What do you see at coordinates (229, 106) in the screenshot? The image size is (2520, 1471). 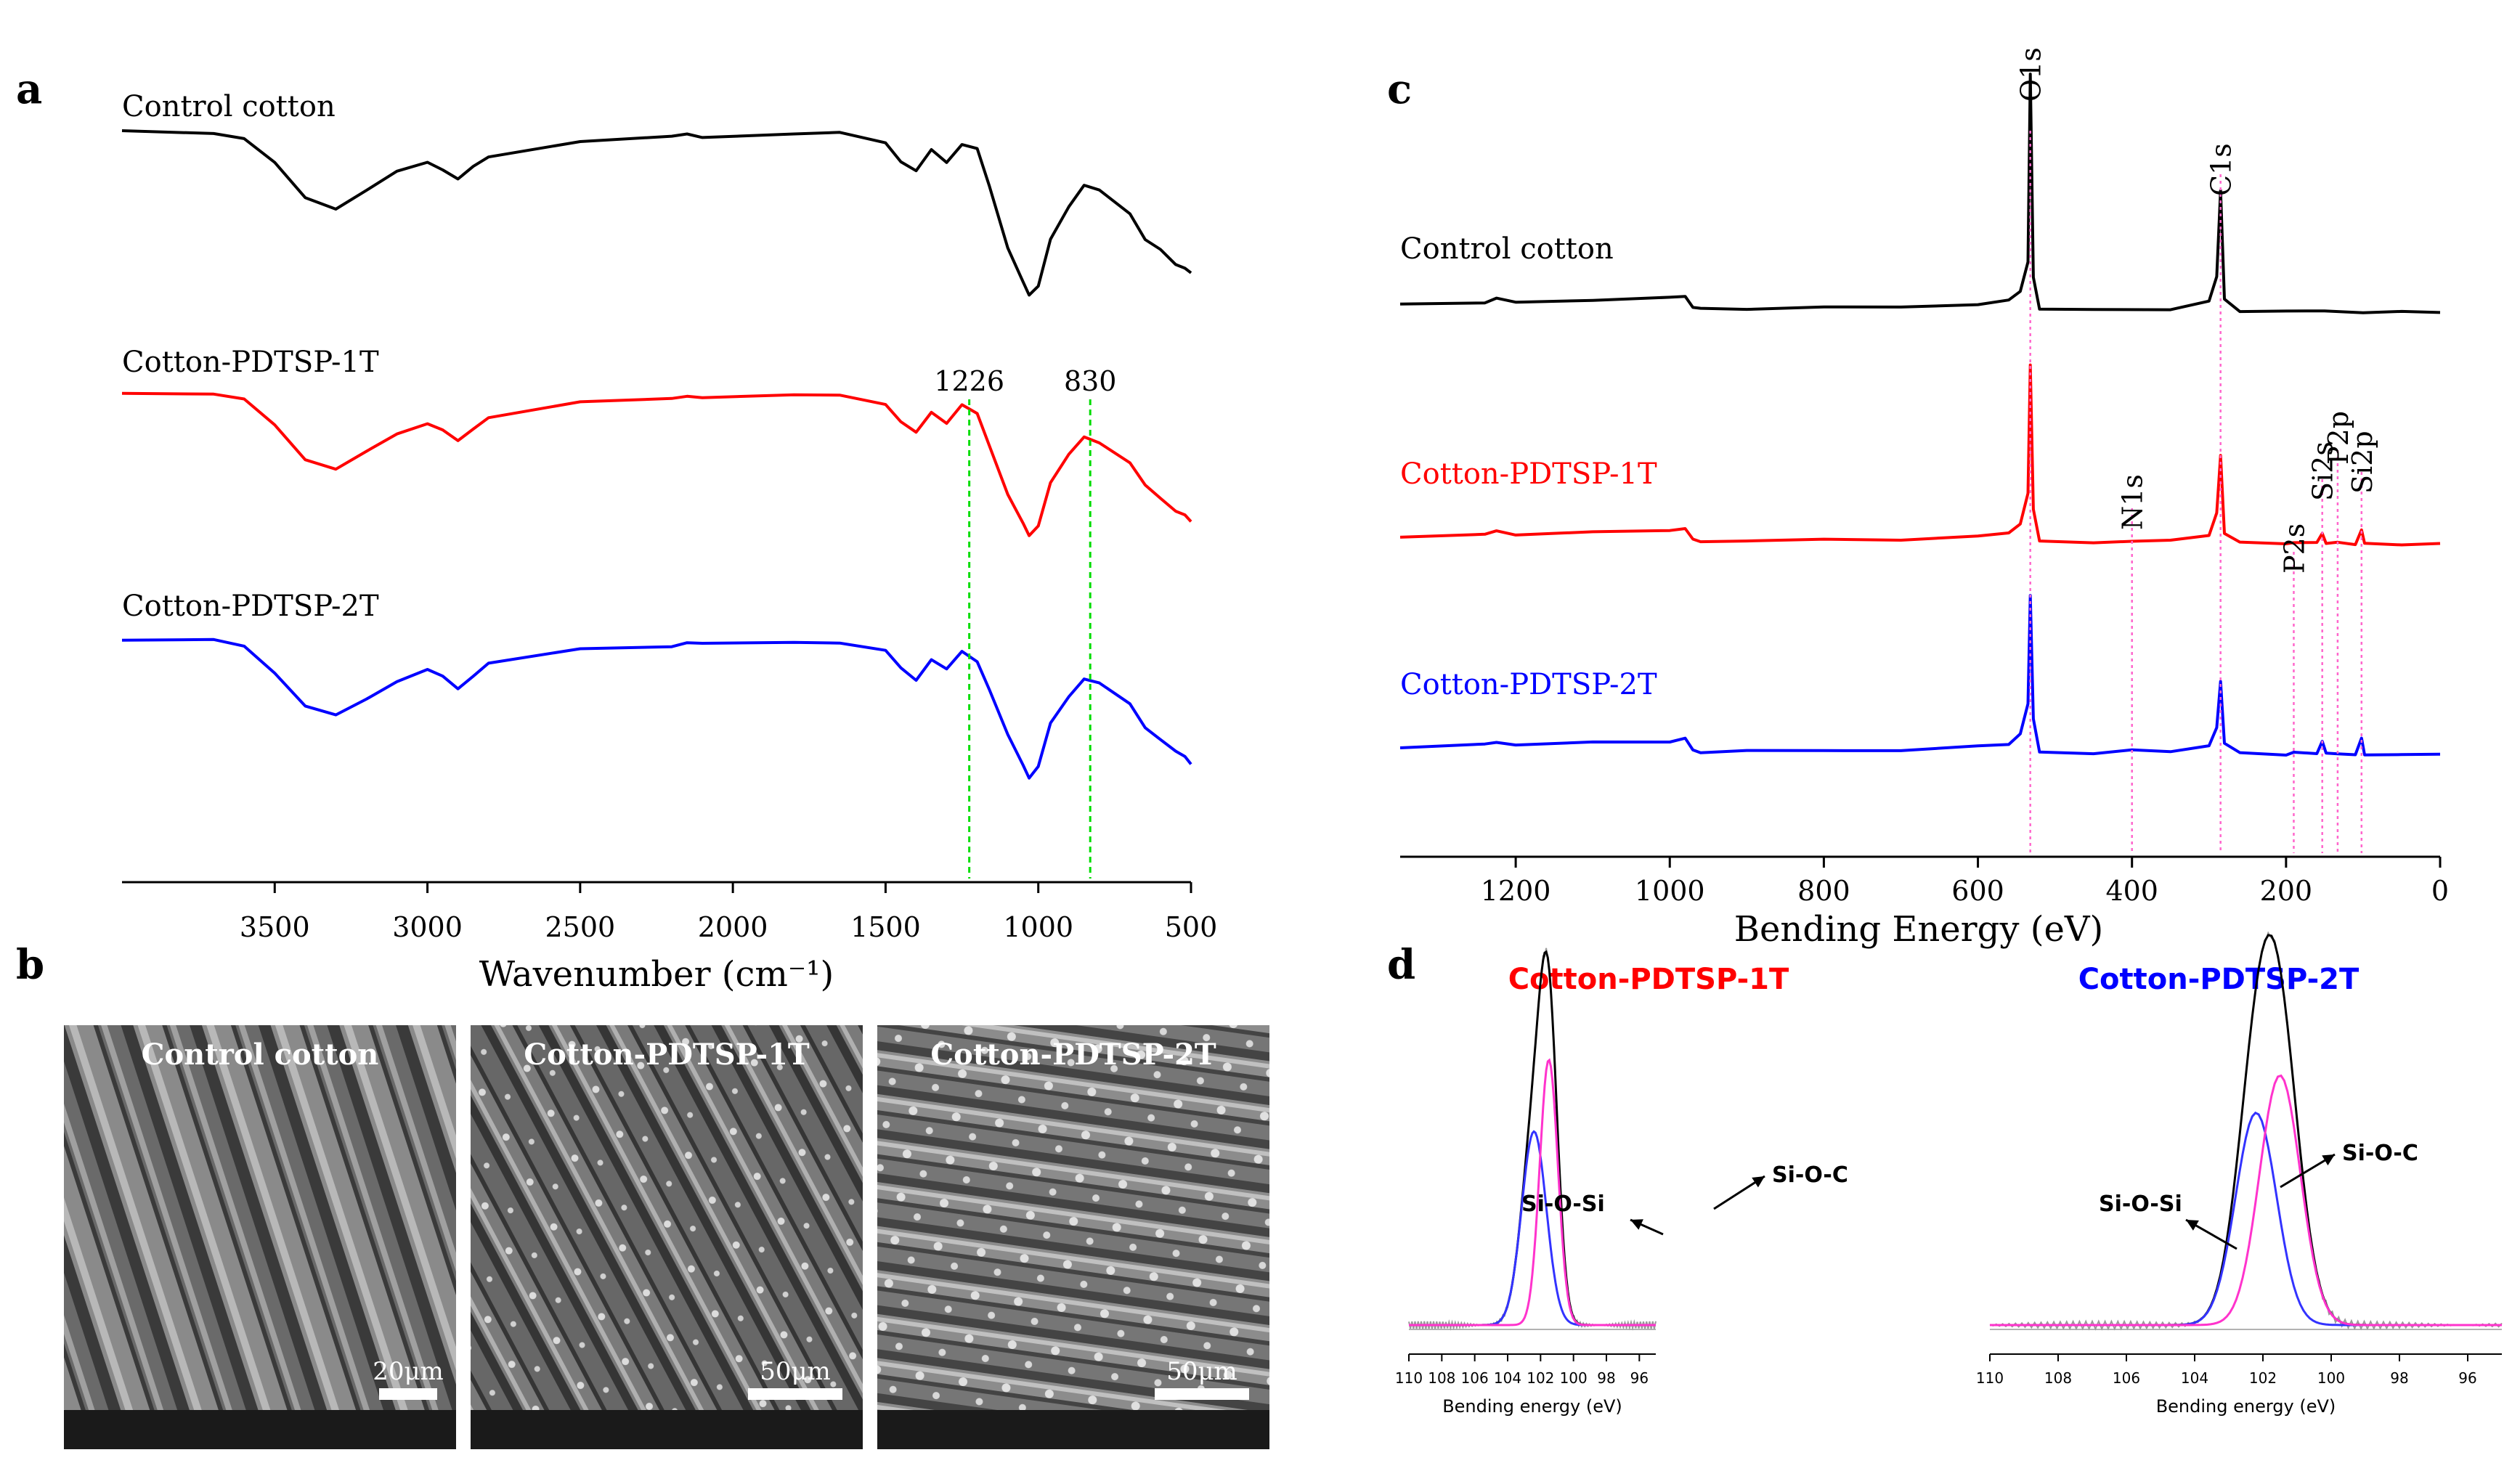 I see `ftir-label-control: Control cotton` at bounding box center [229, 106].